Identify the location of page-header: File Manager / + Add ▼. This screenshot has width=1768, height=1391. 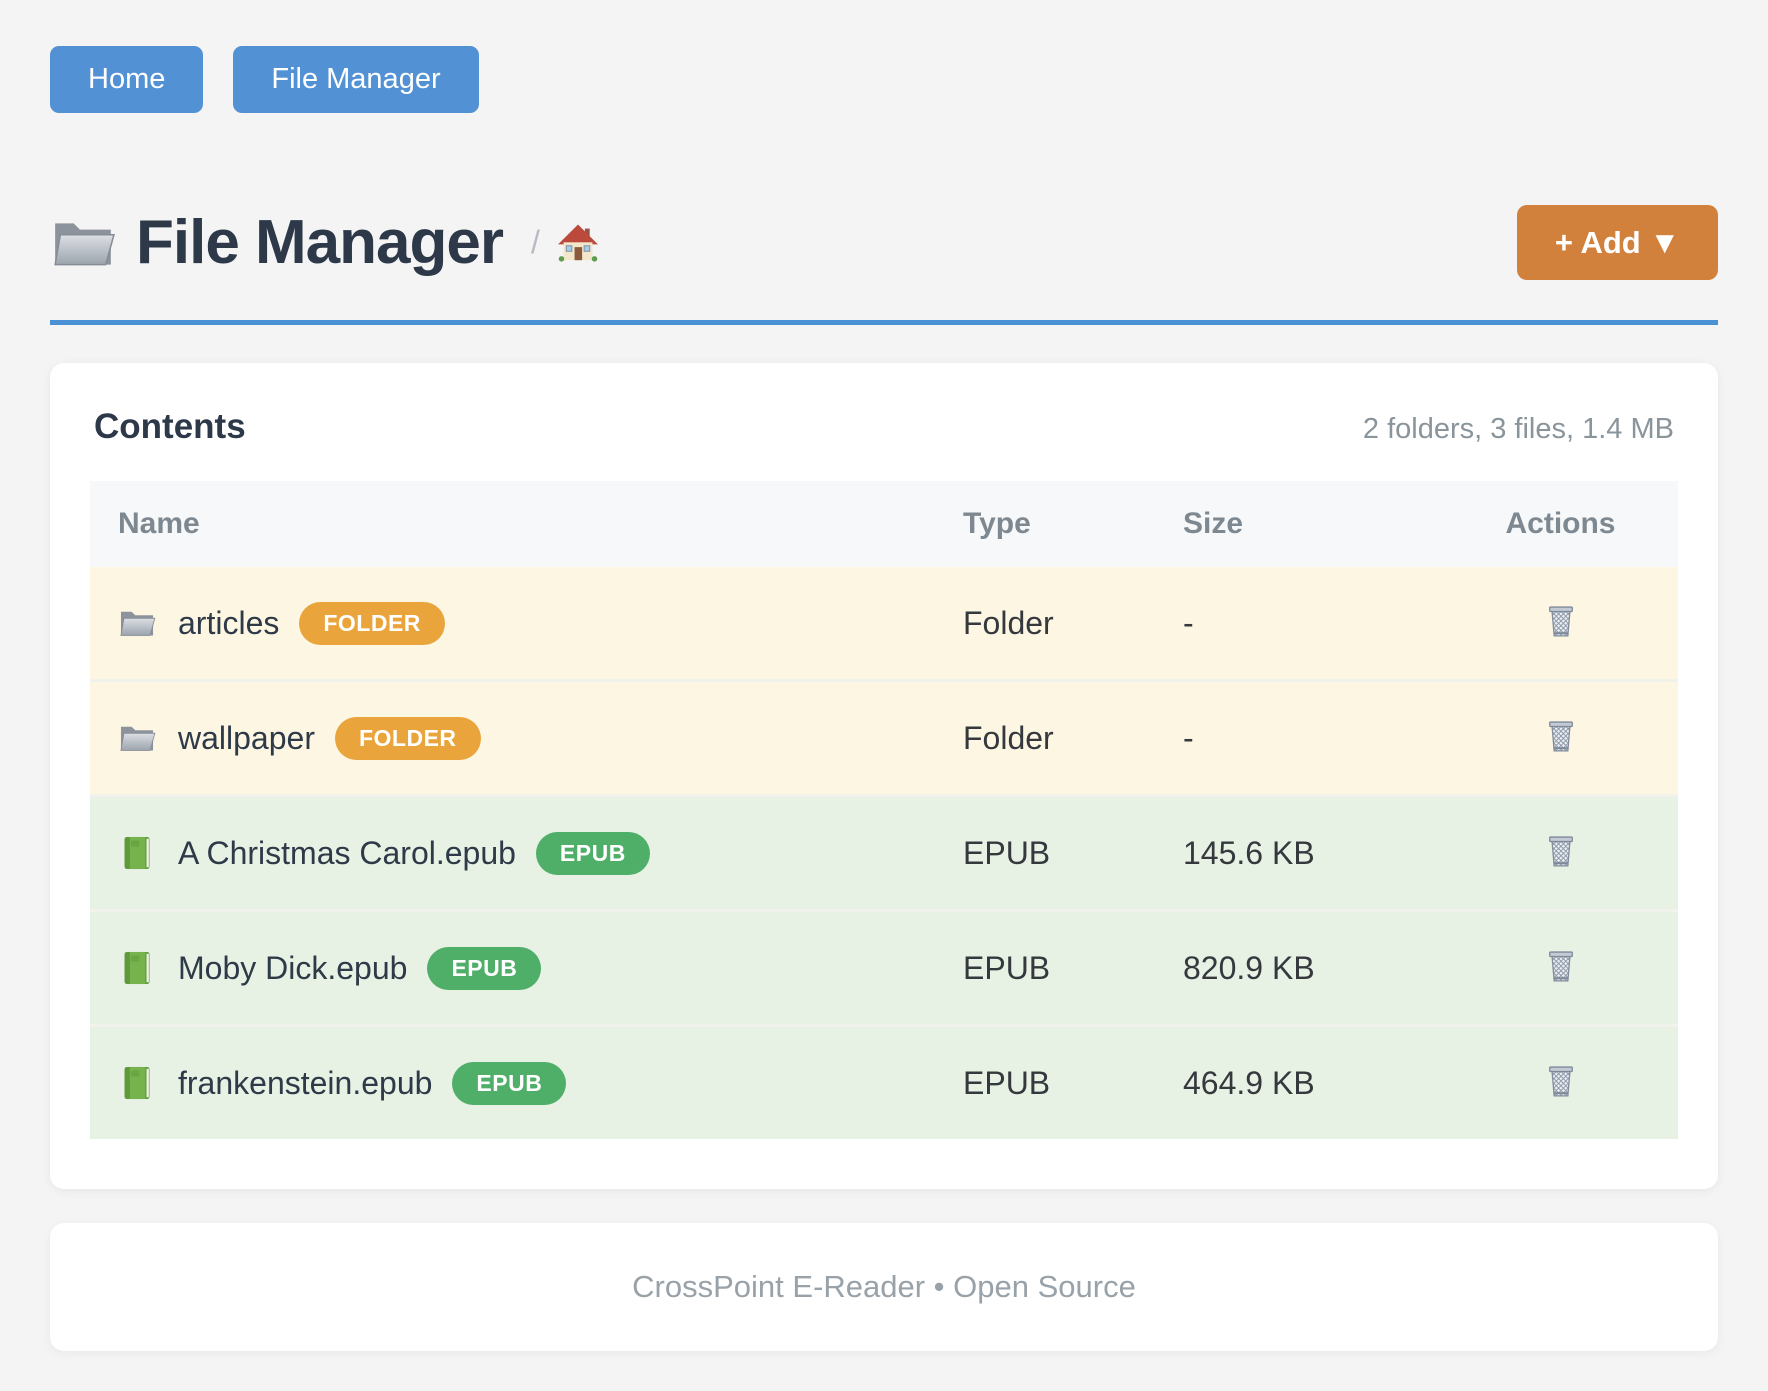
(884, 242).